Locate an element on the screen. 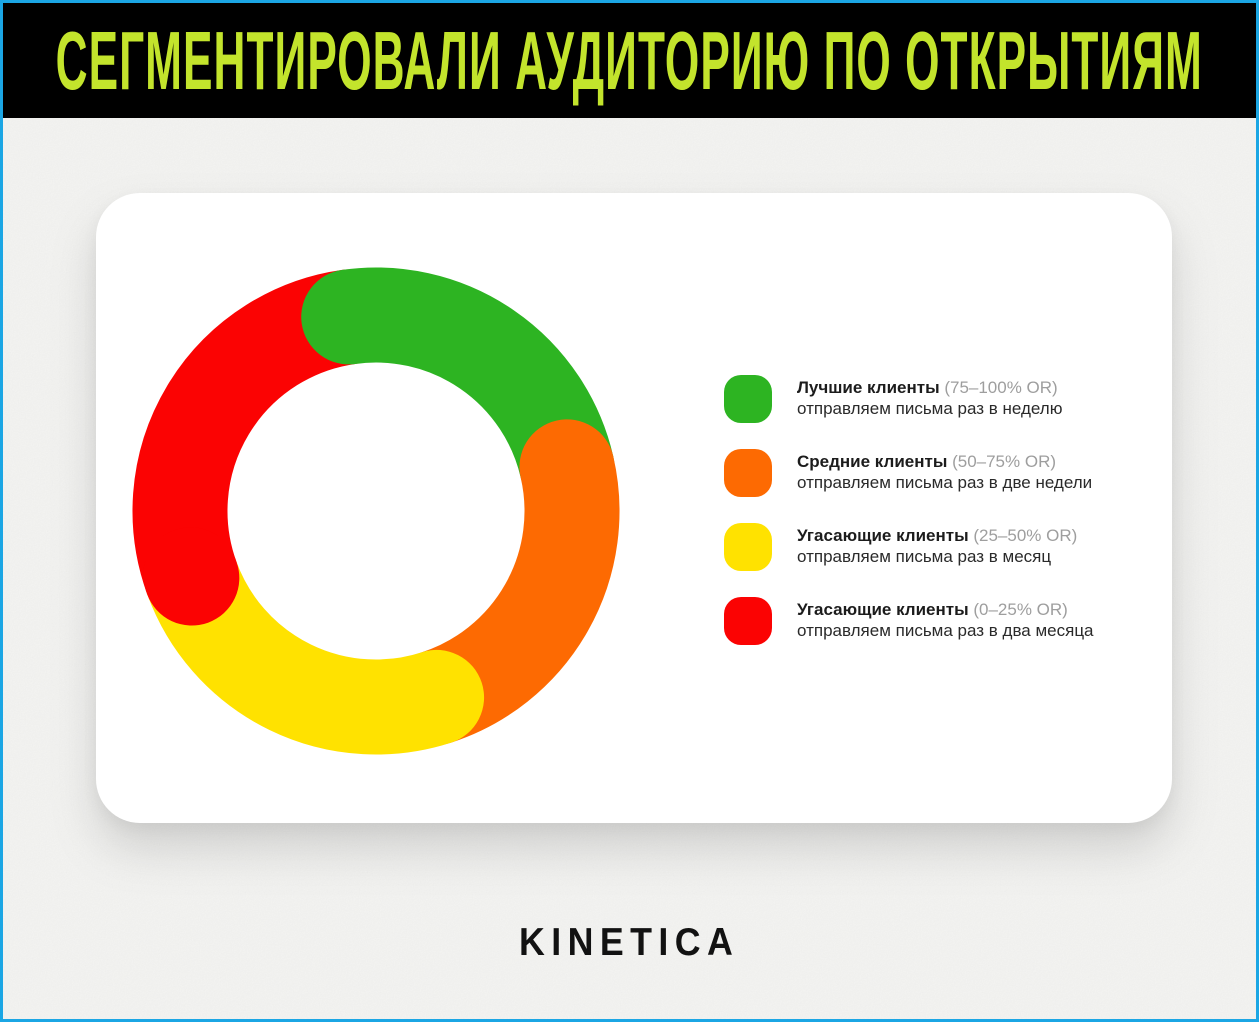 The width and height of the screenshot is (1259, 1022). footer: KINETICA is located at coordinates (629, 943).